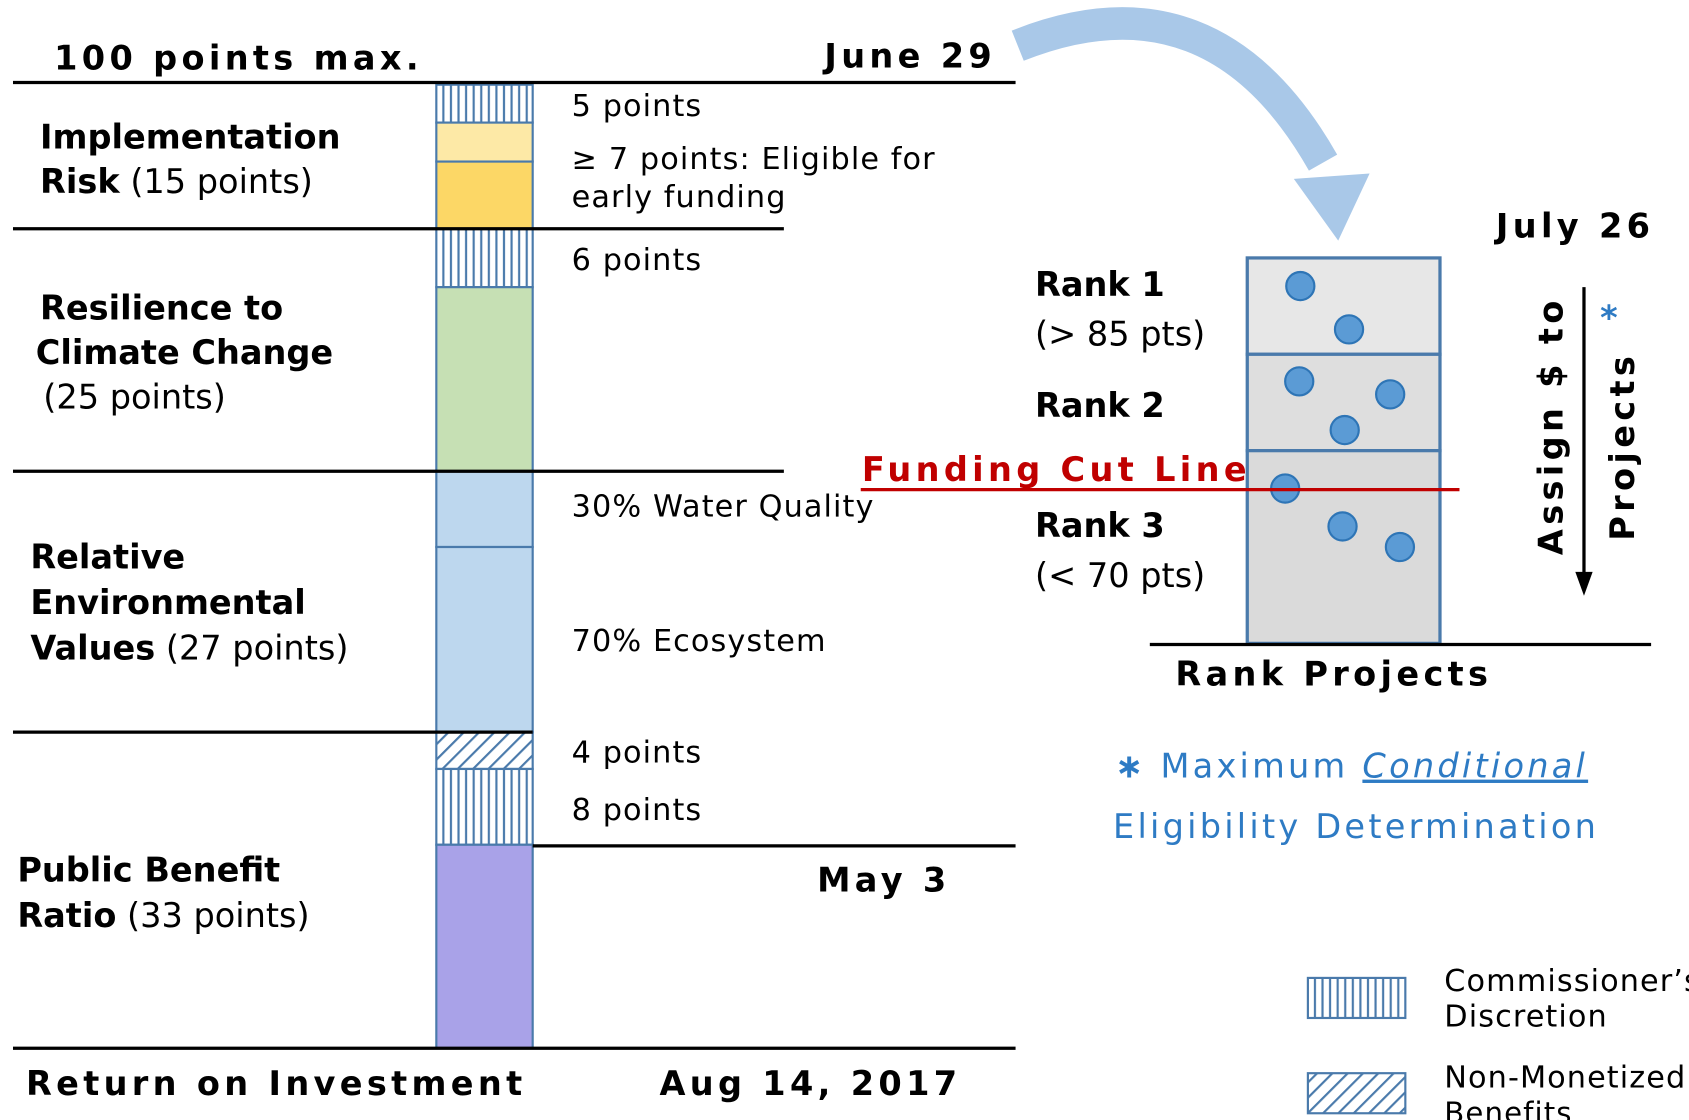 Image resolution: width=1689 pixels, height=1120 pixels. Describe the element at coordinates (167, 602) in the screenshot. I see `section-title: Environmental` at that location.